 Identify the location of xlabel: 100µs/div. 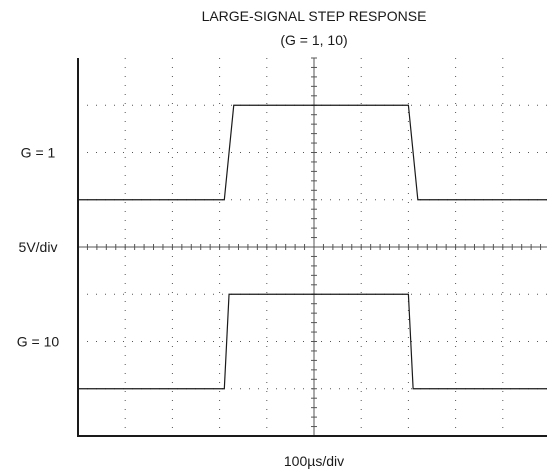
(314, 461).